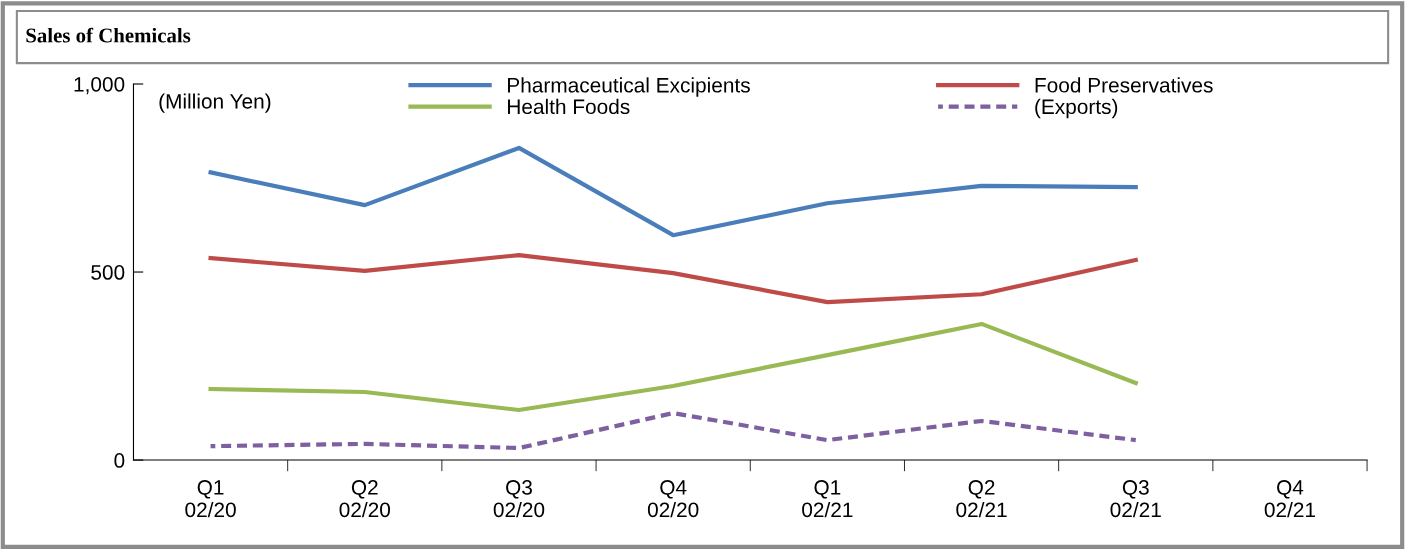 This screenshot has width=1405, height=549. What do you see at coordinates (108, 272) in the screenshot?
I see `y-tick-label: 500` at bounding box center [108, 272].